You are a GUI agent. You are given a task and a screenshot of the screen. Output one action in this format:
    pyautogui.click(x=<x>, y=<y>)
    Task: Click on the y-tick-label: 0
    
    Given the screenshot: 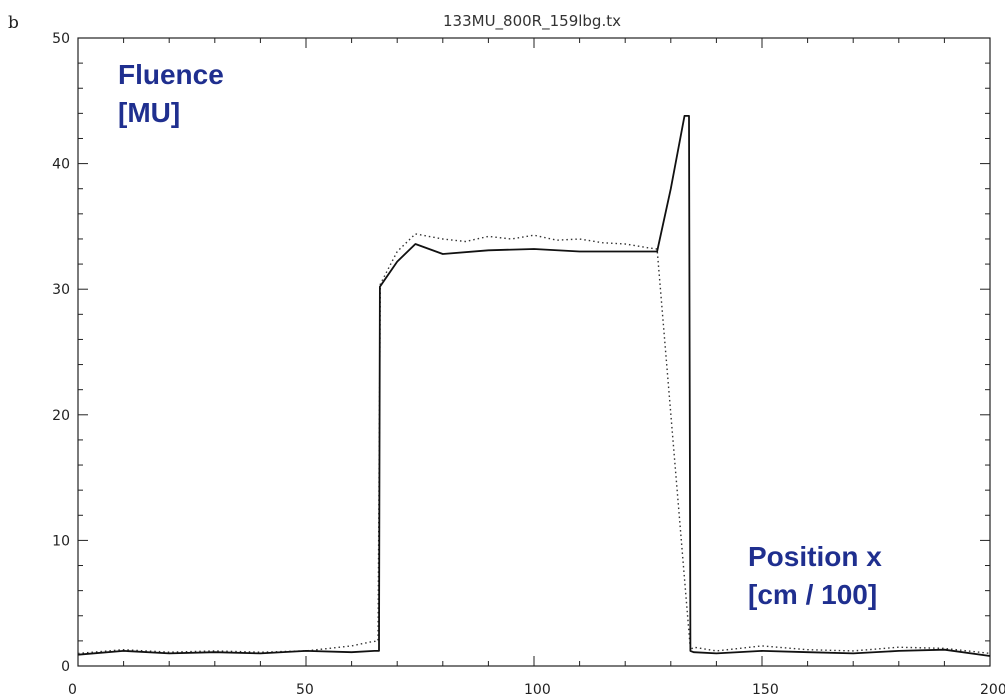 What is the action you would take?
    pyautogui.click(x=65, y=667)
    